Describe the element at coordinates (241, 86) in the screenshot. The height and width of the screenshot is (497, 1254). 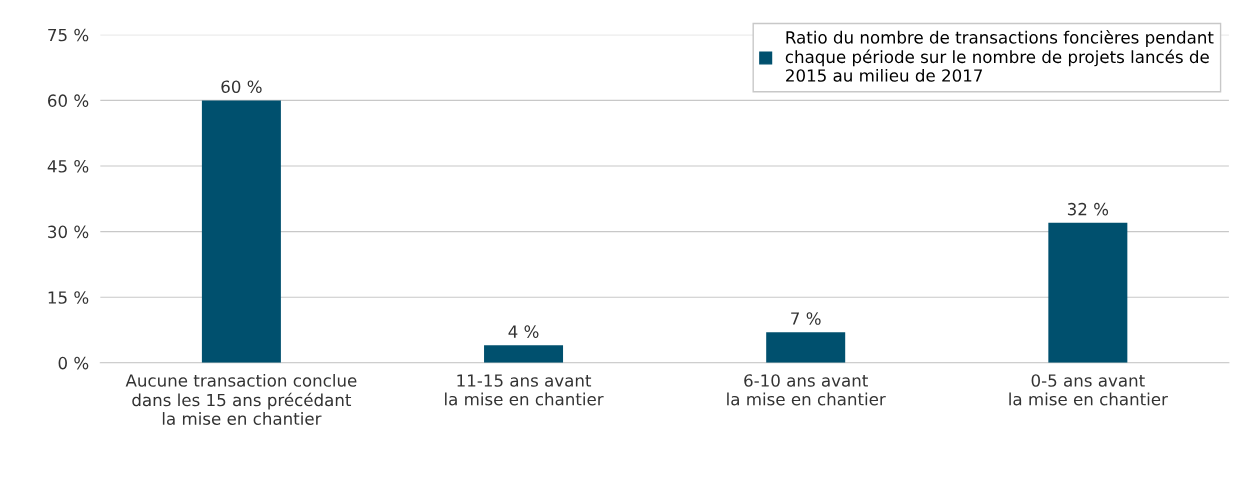
I see `data-label: 60 %` at that location.